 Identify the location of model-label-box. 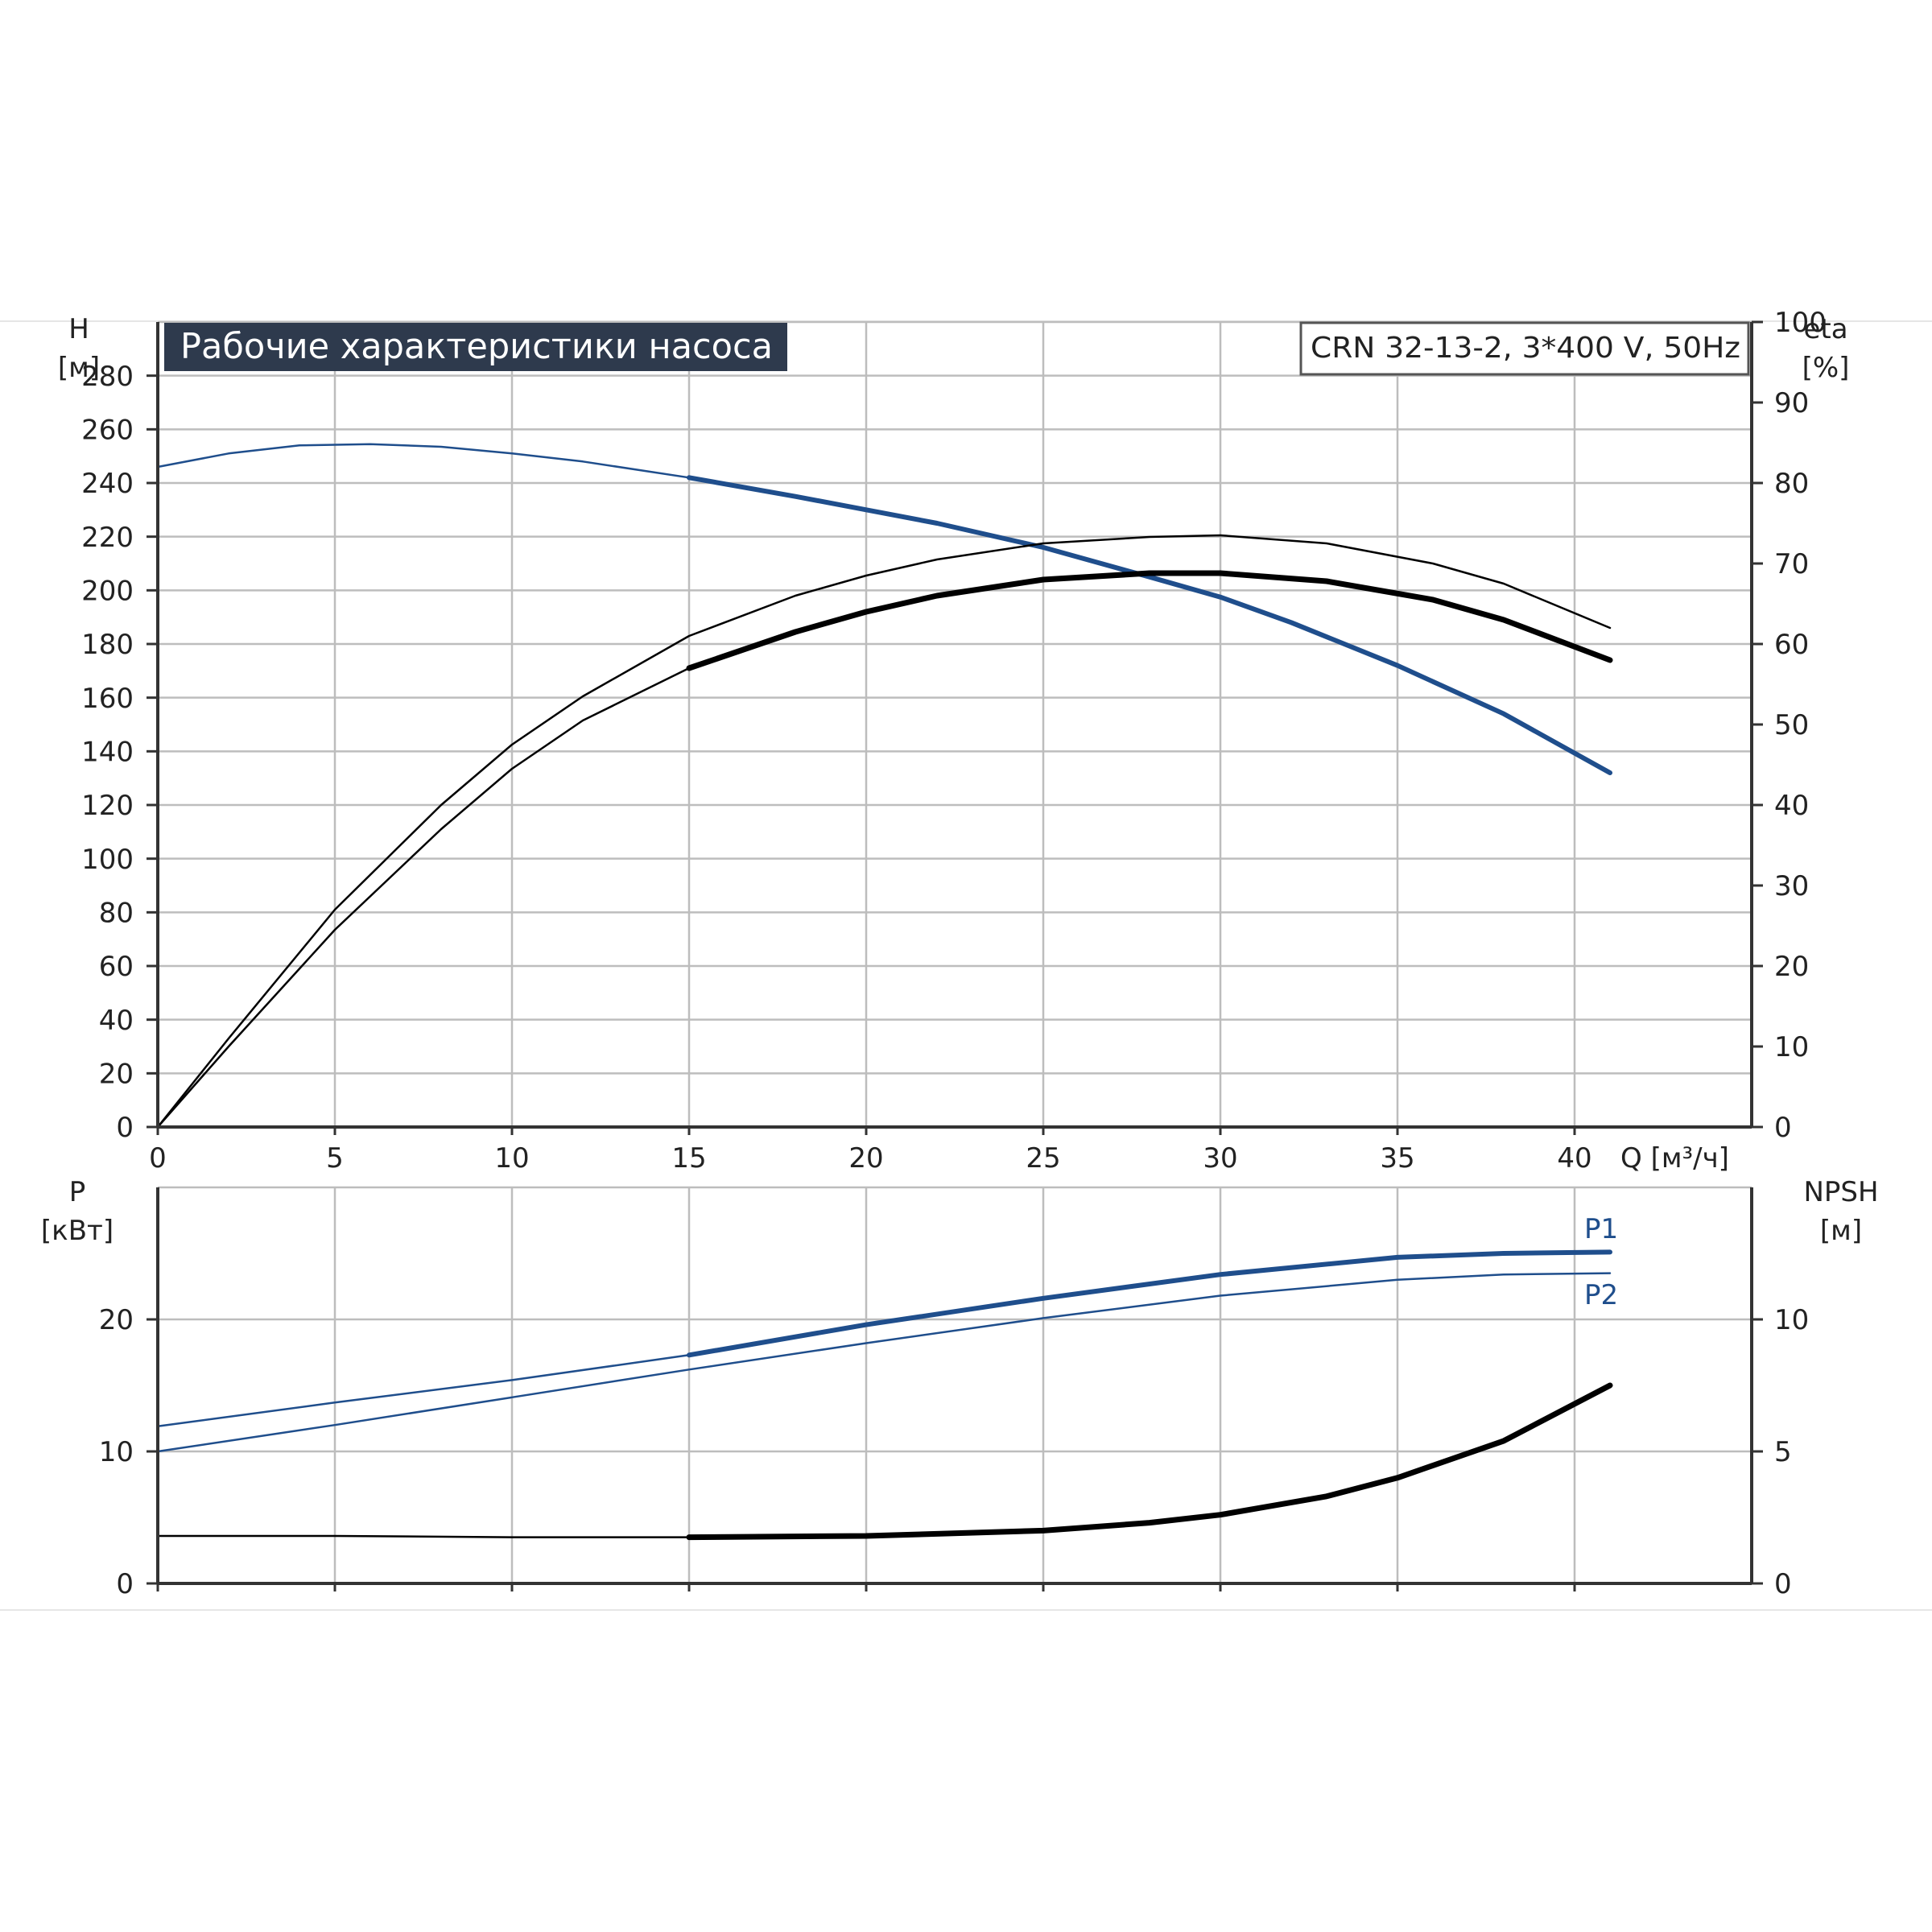
(1524, 348).